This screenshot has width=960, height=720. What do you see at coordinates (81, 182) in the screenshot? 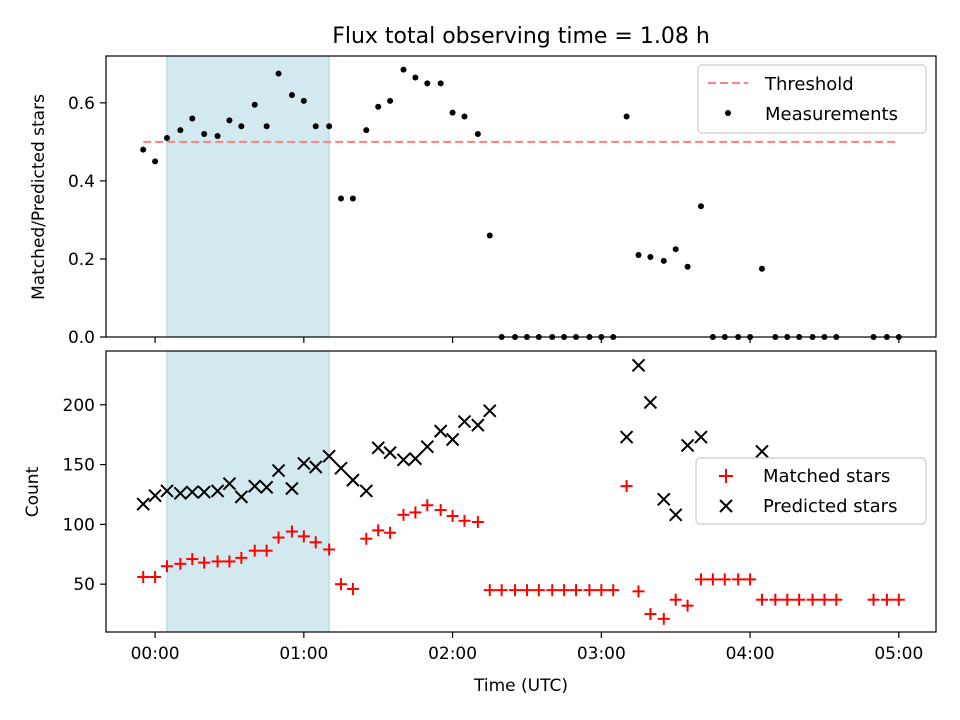
I see `y-tick-label: 0.4` at bounding box center [81, 182].